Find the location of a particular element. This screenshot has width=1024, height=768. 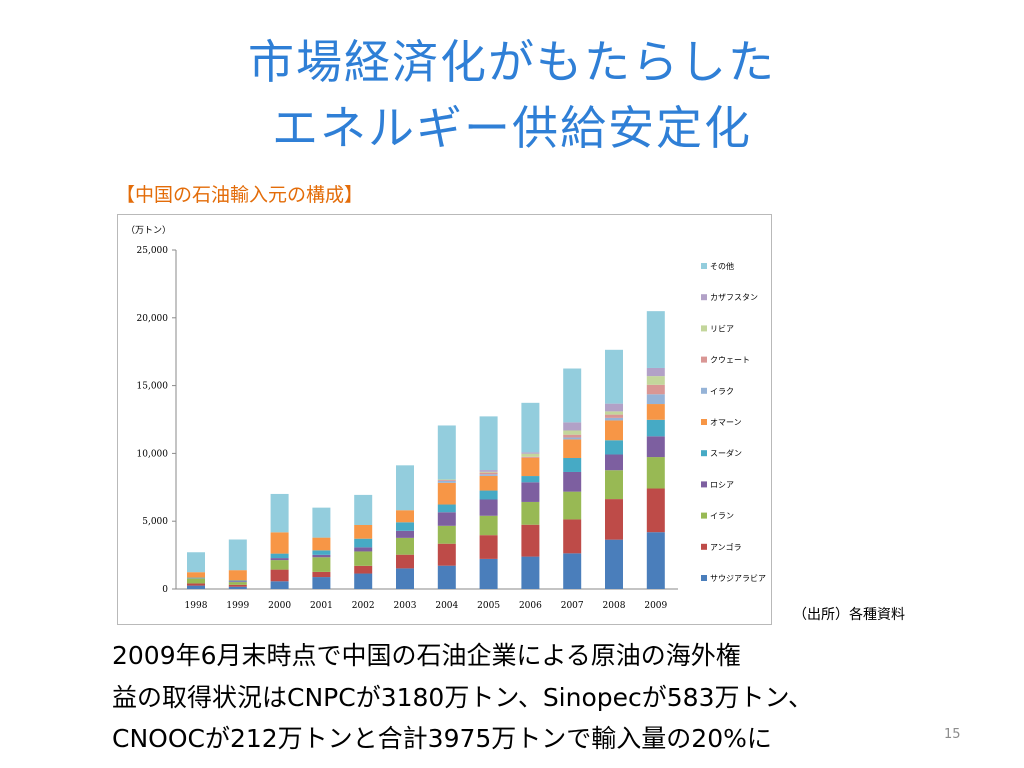

x-tick-label: 1998 is located at coordinates (196, 606).